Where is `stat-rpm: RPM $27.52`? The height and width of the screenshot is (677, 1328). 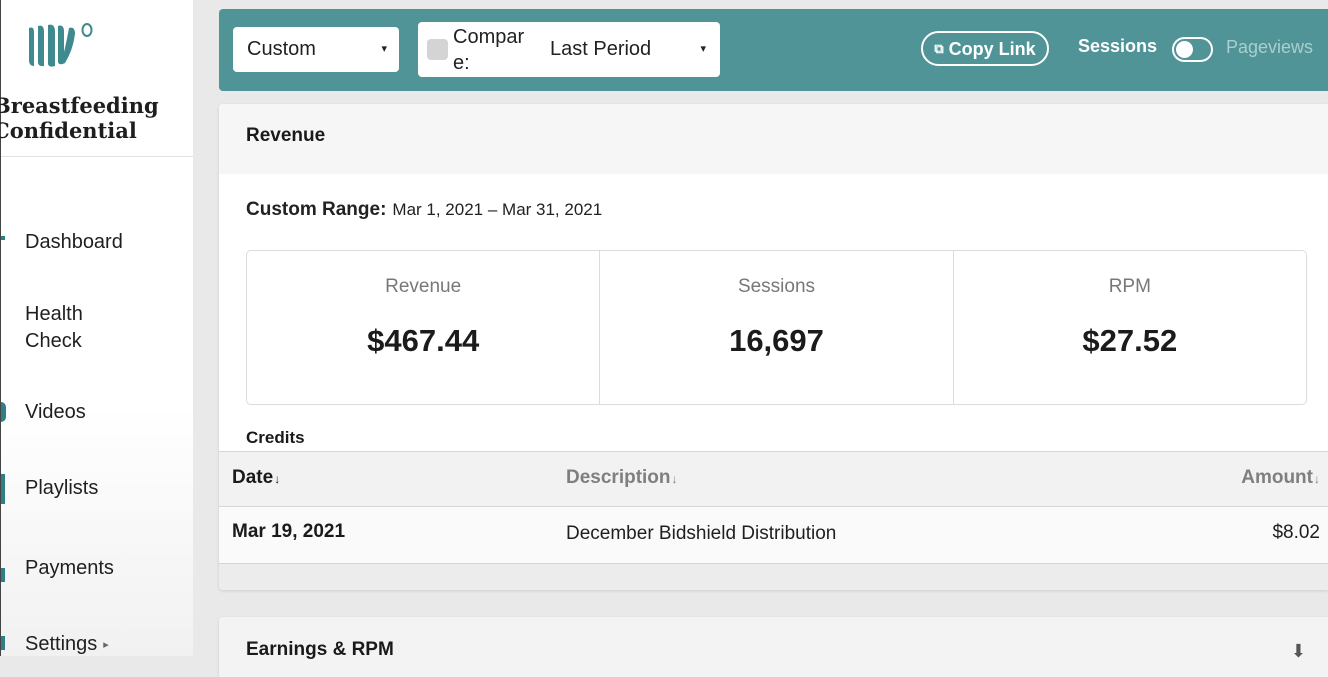
stat-rpm: RPM $27.52 is located at coordinates (1129, 327).